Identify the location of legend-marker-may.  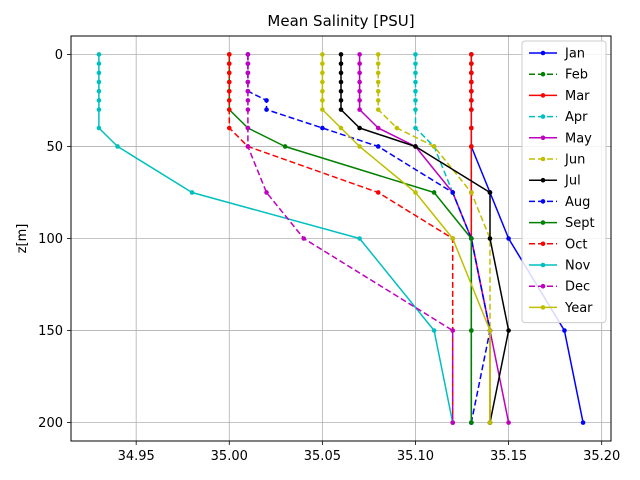
(543, 138).